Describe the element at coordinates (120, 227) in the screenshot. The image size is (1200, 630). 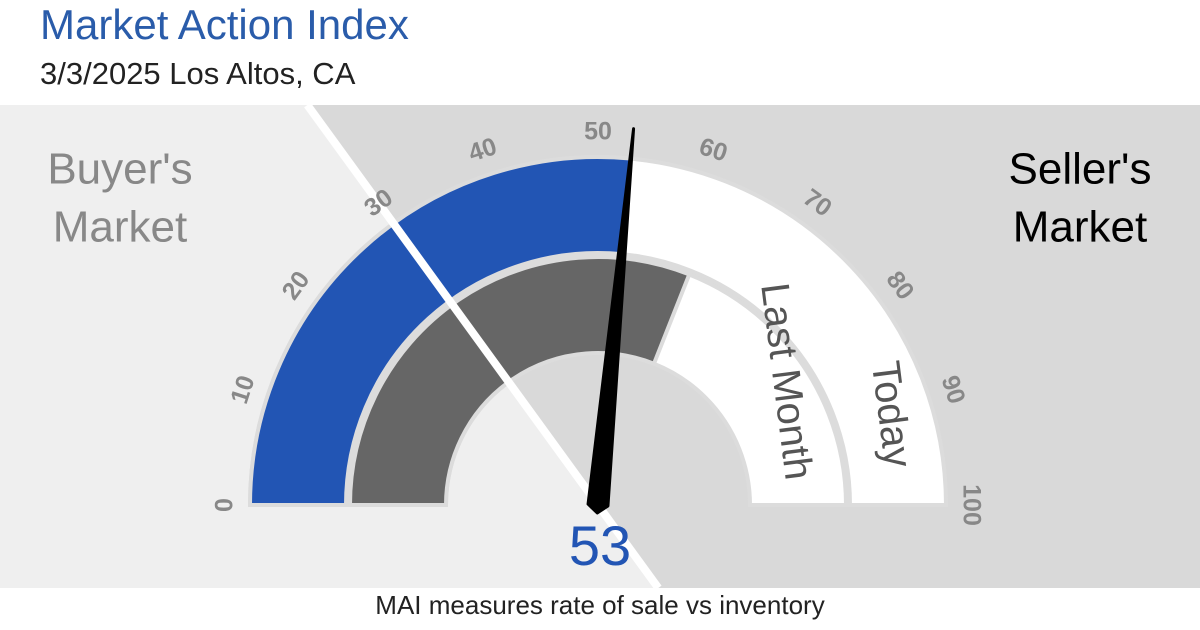
I see `buyer-label: Market` at that location.